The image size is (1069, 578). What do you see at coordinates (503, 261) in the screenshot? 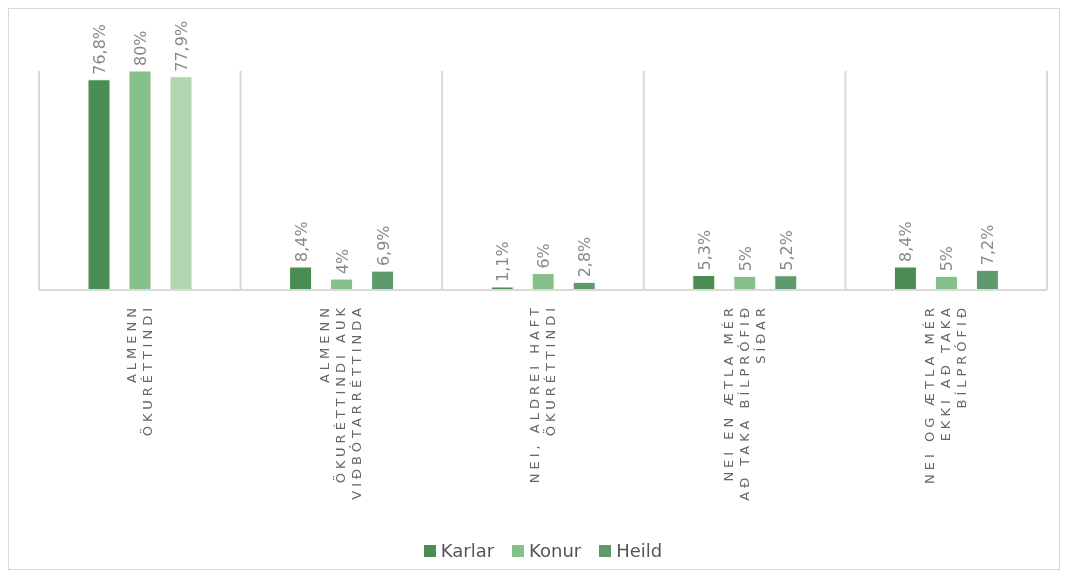
I see `data-label: 1,1%` at bounding box center [503, 261].